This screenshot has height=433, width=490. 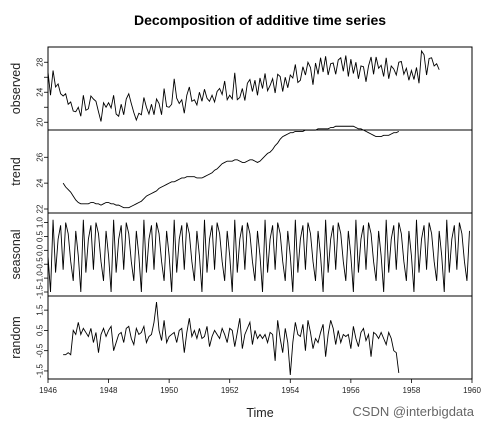 What do you see at coordinates (243, 85) in the screenshot?
I see `series-line-observed` at bounding box center [243, 85].